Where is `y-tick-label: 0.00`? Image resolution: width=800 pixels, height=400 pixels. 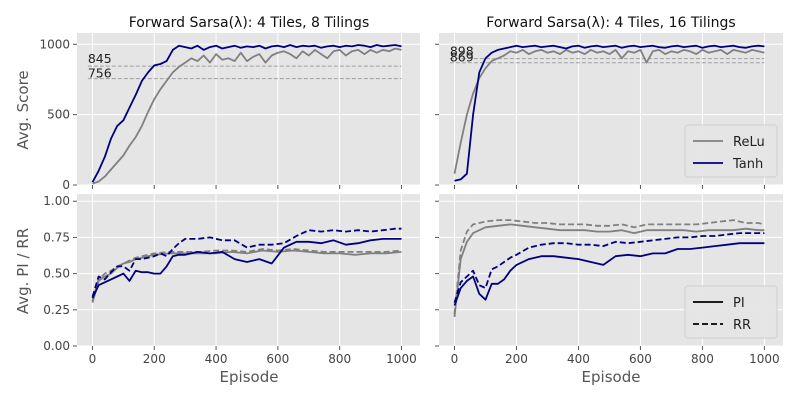
y-tick-label: 0.00 is located at coordinates (56, 346).